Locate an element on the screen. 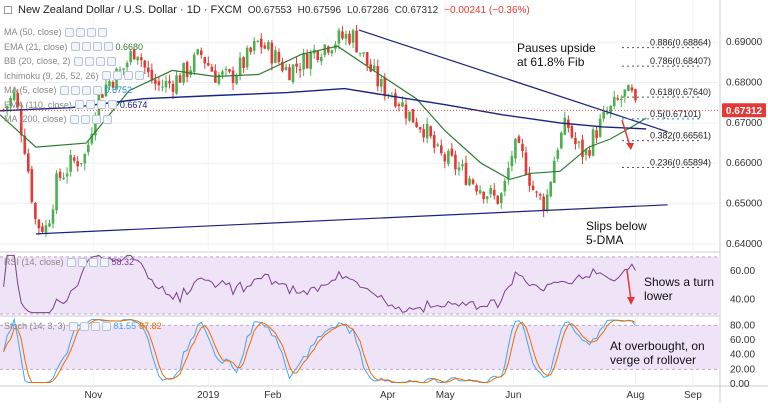 Image resolution: width=768 pixels, height=408 pixels. stoch-legend: Stoch (14, 3, 3) 81.55 87.82 is located at coordinates (83, 326).